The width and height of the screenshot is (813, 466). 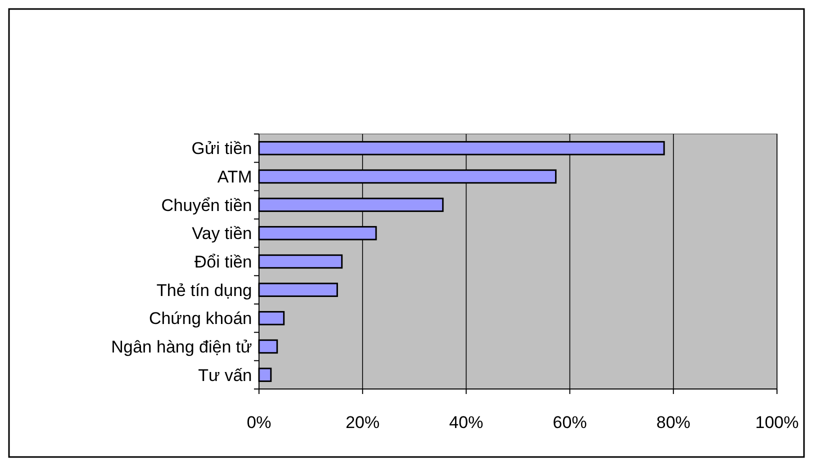 What do you see at coordinates (777, 422) in the screenshot?
I see `x-tick-label: 100%` at bounding box center [777, 422].